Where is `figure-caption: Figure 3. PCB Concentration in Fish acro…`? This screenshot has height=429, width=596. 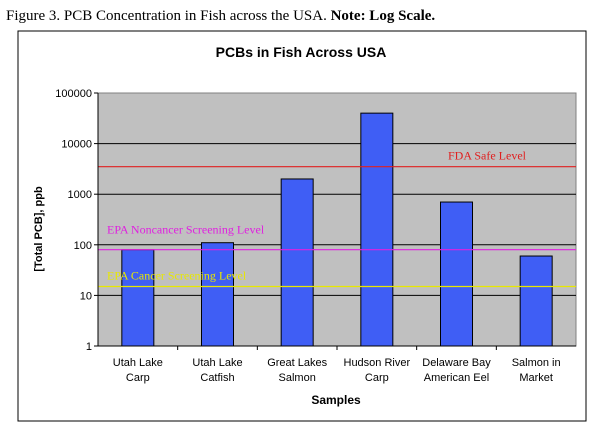
figure-caption: Figure 3. PCB Concentration in Fish acro… is located at coordinates (301, 16).